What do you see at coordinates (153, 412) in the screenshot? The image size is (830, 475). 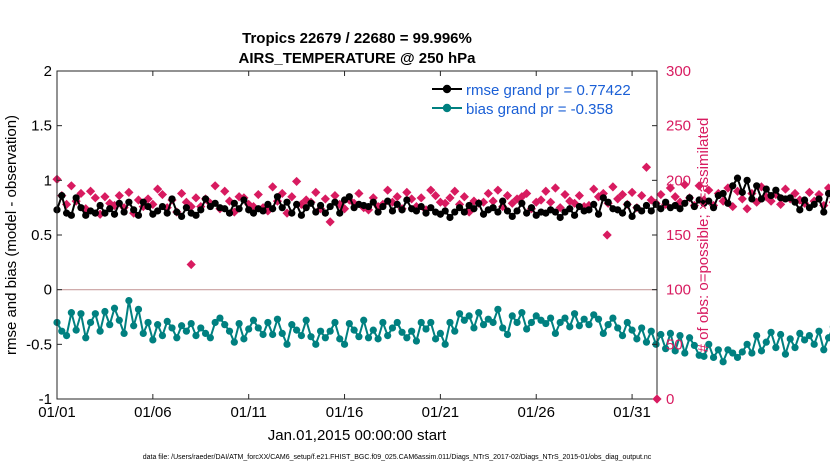 I see `x-tick-label: 01/06` at bounding box center [153, 412].